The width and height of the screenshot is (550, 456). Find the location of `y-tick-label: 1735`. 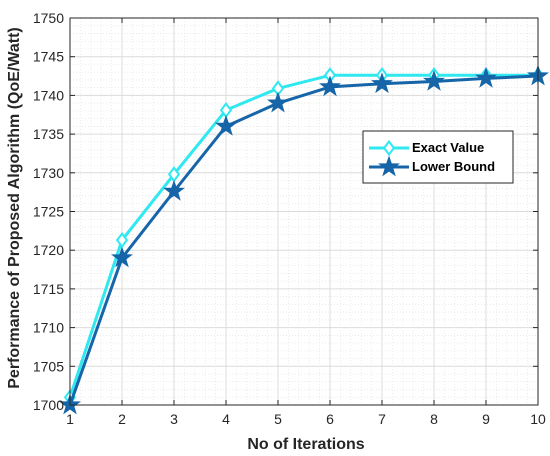

y-tick-label: 1735 is located at coordinates (48, 134).